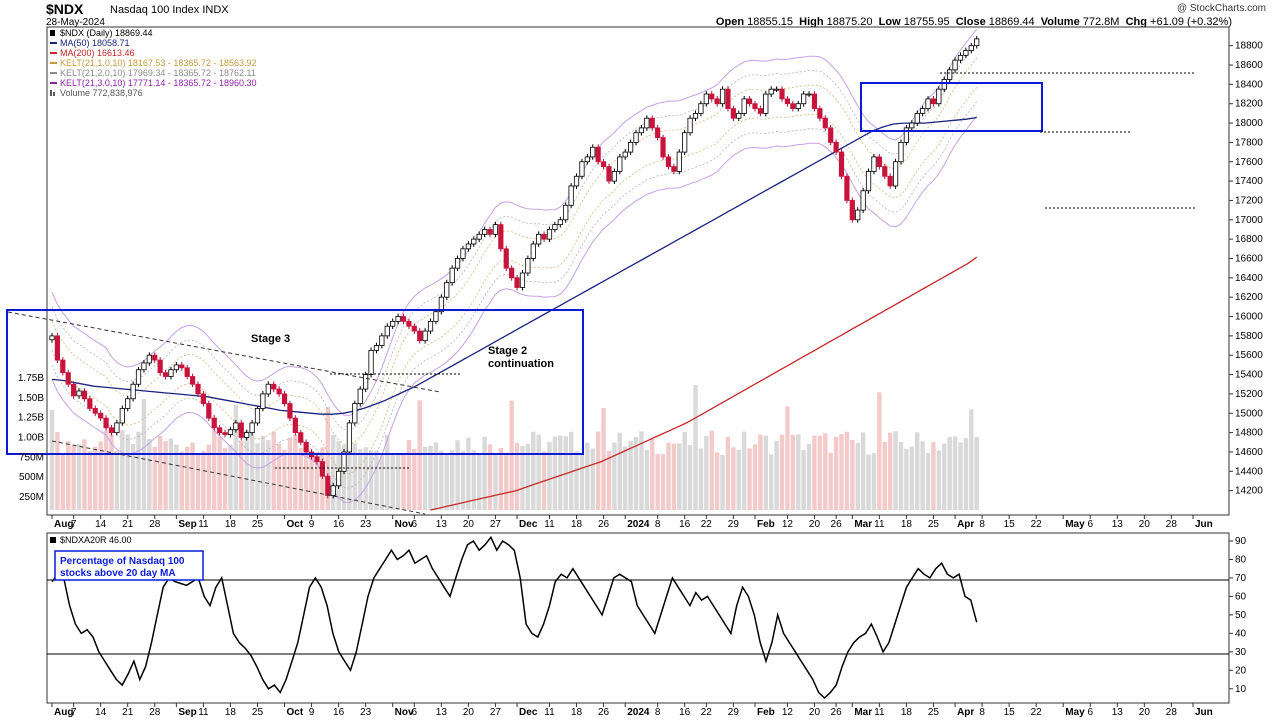  What do you see at coordinates (1221, 8) in the screenshot?
I see `watermark: @ StockCharts.com` at bounding box center [1221, 8].